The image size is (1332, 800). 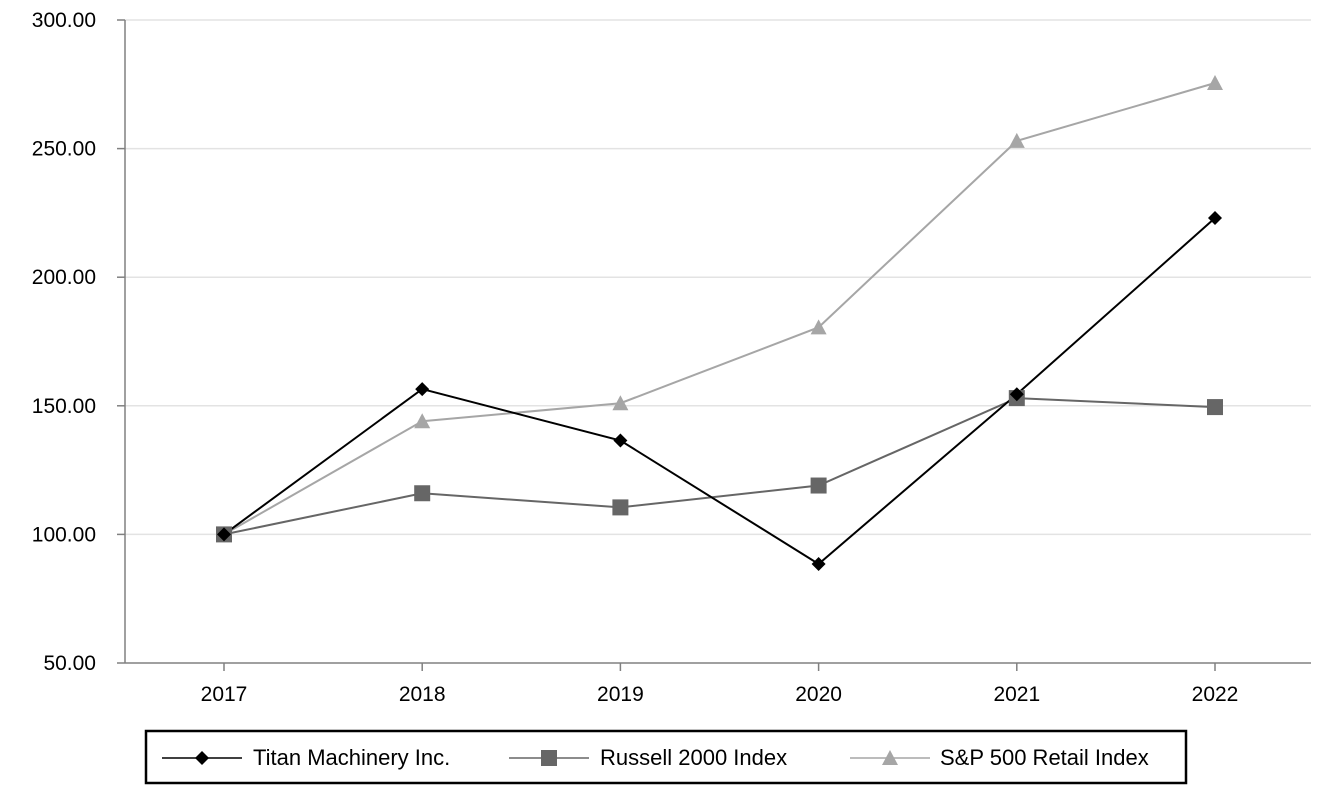 What do you see at coordinates (818, 694) in the screenshot?
I see `x-tick-label: 2020` at bounding box center [818, 694].